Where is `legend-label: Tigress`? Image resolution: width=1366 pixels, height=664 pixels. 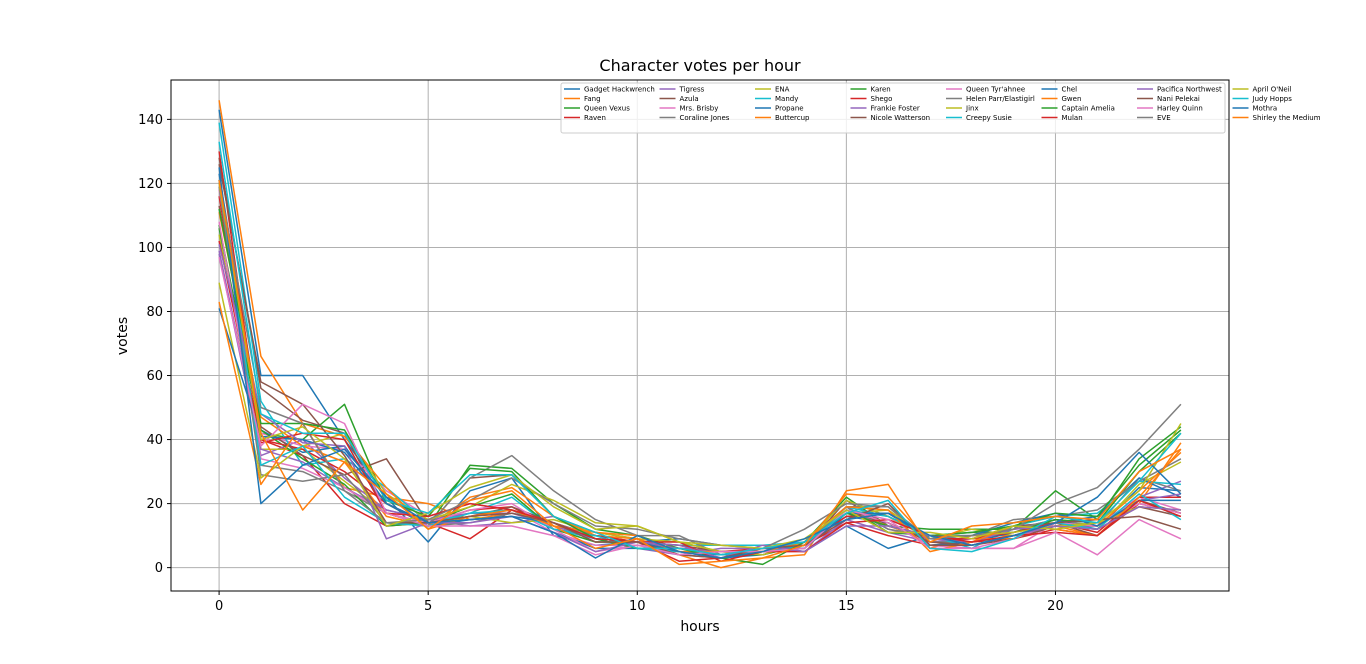 legend-label: Tigress is located at coordinates (692, 90).